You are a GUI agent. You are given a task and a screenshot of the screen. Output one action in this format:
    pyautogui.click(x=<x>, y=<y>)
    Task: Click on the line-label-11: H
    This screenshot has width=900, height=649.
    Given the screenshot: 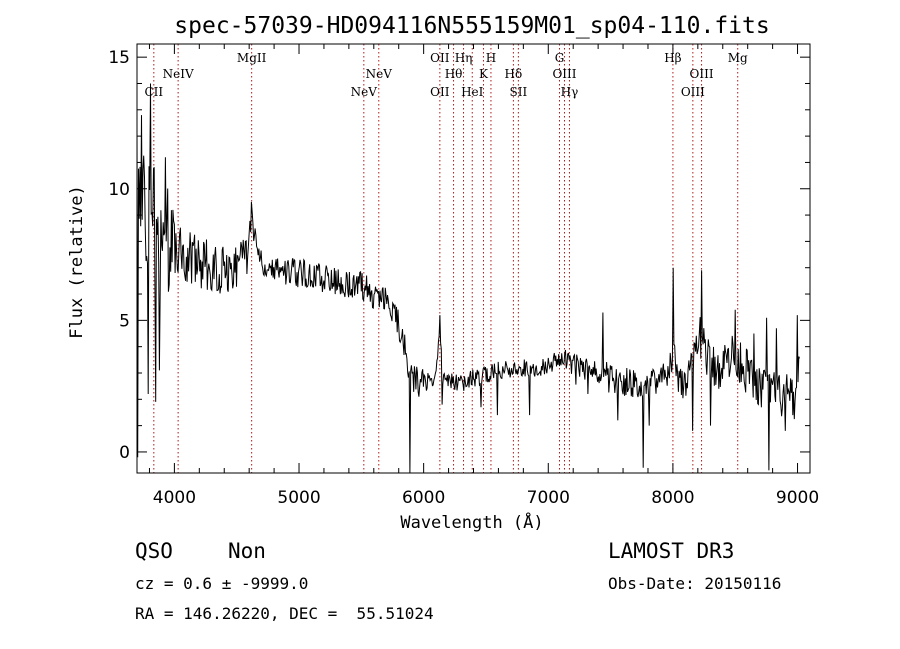 What is the action you would take?
    pyautogui.click(x=491, y=58)
    